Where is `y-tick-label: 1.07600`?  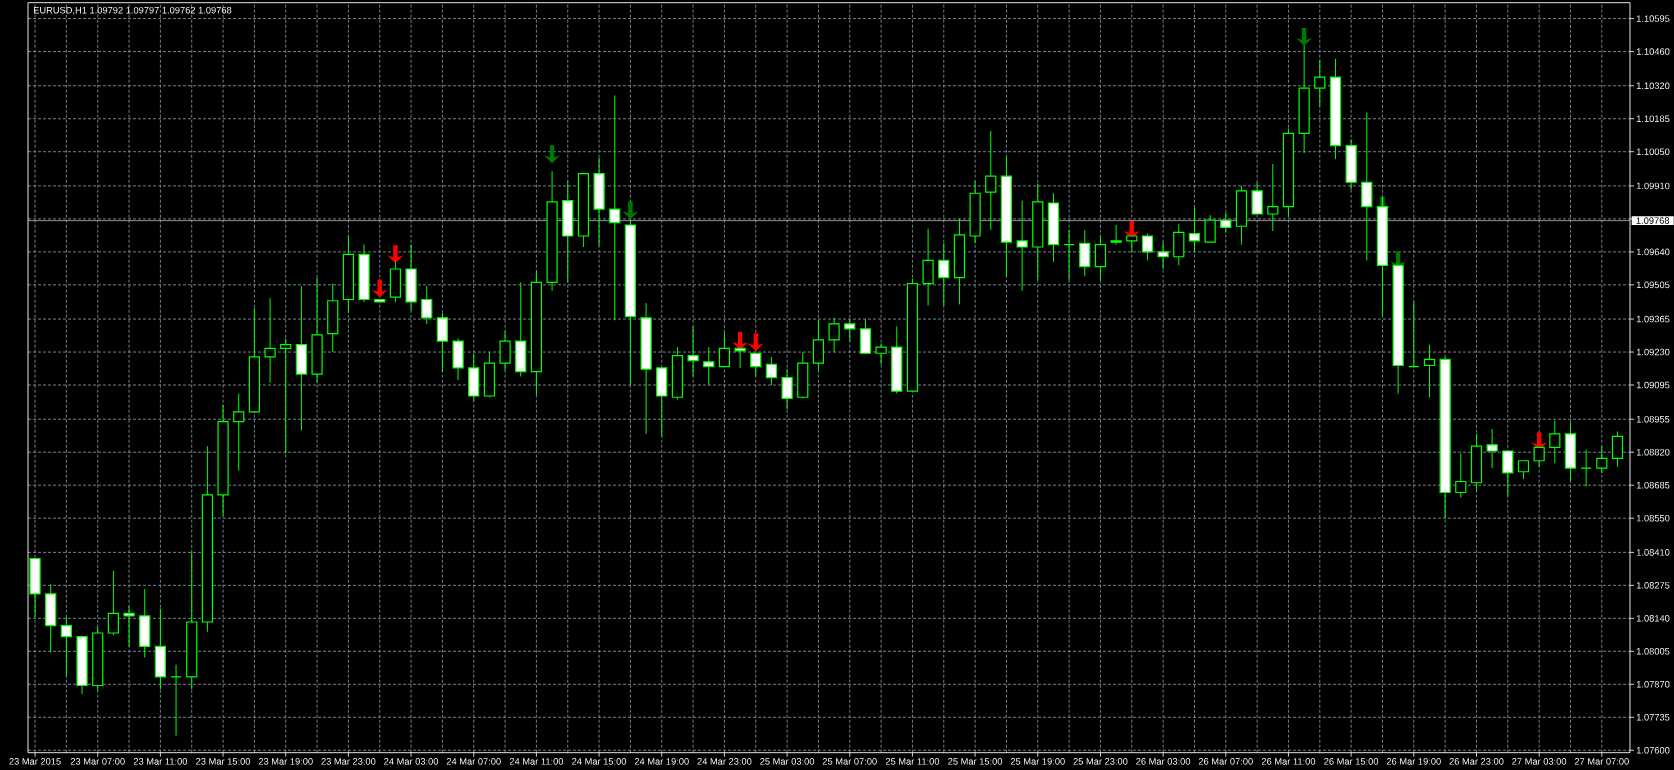
y-tick-label: 1.07600 is located at coordinates (1653, 750).